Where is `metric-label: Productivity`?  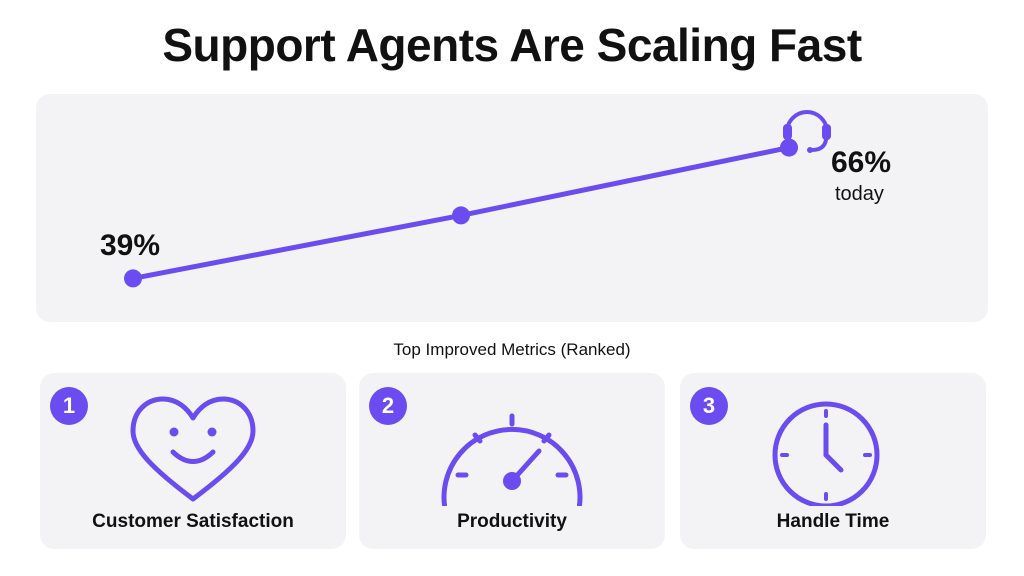 metric-label: Productivity is located at coordinates (512, 521).